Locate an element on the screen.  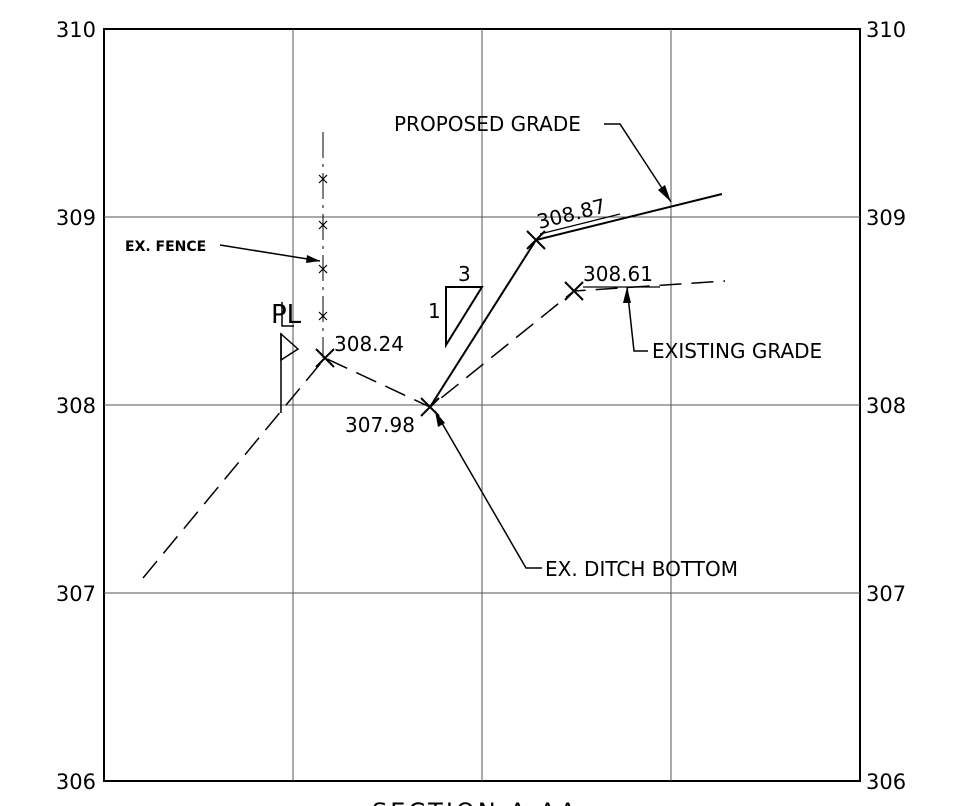
right-tick-306: 306 is located at coordinates (886, 782).